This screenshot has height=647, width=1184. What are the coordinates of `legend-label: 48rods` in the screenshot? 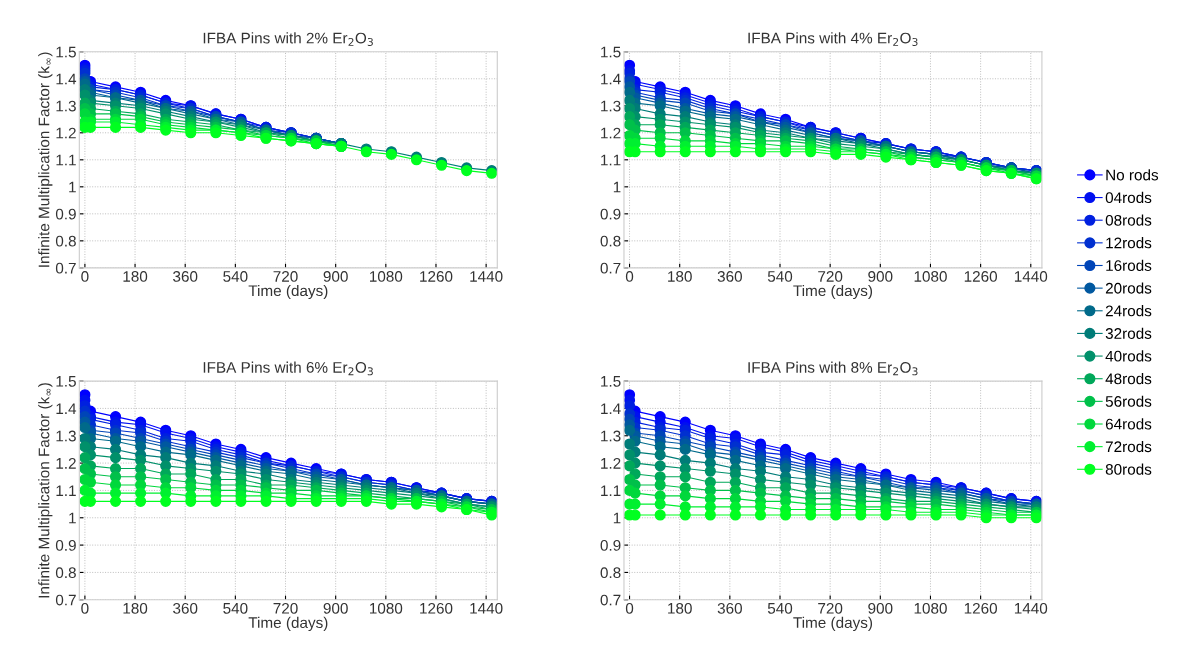 It's located at (1128, 378).